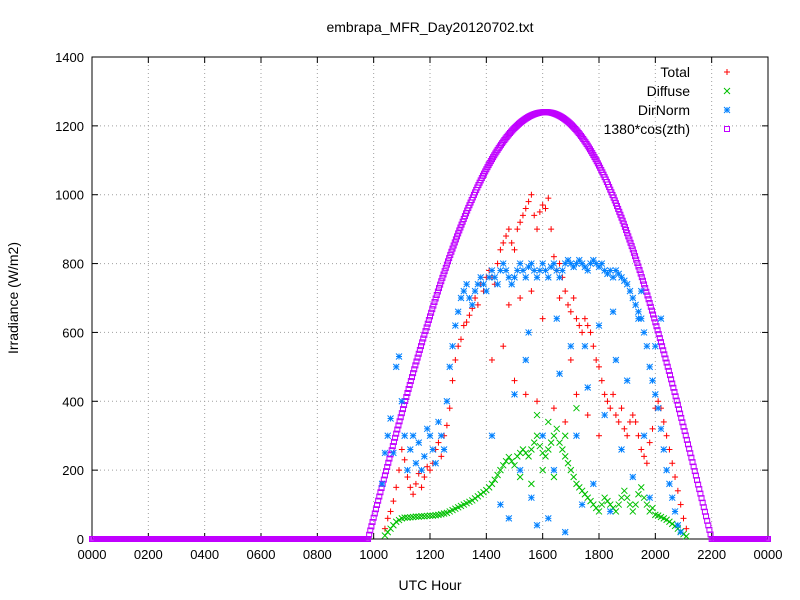  Describe the element at coordinates (430, 554) in the screenshot. I see `x-tick-label: 1200` at that location.